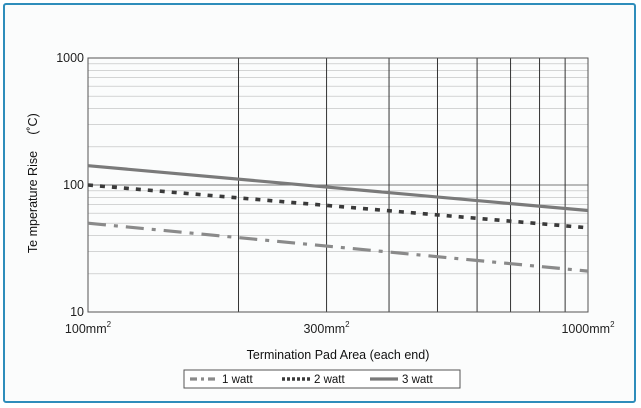 The height and width of the screenshot is (408, 641). I want to click on legend-label: 1 watt, so click(237, 380).